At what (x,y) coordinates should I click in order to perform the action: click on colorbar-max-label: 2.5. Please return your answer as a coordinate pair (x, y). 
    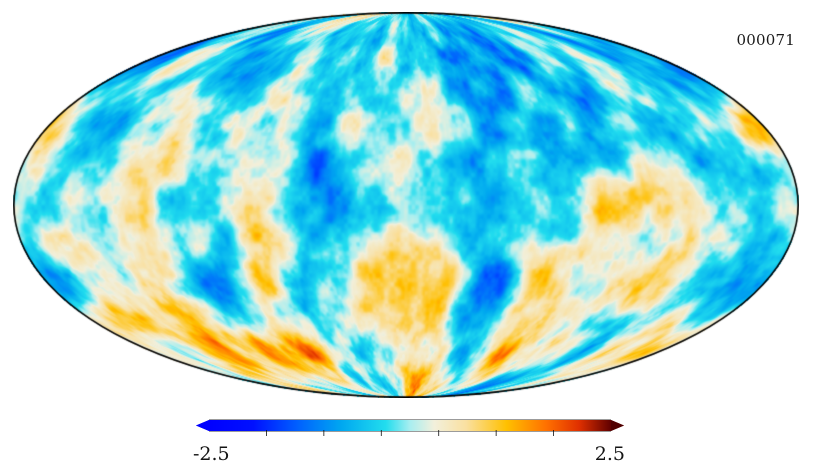
    Looking at the image, I should click on (609, 454).